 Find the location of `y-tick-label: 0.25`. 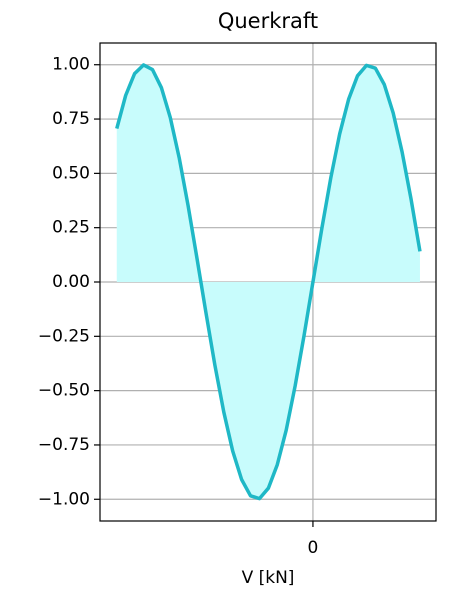

y-tick-label: 0.25 is located at coordinates (71, 228).